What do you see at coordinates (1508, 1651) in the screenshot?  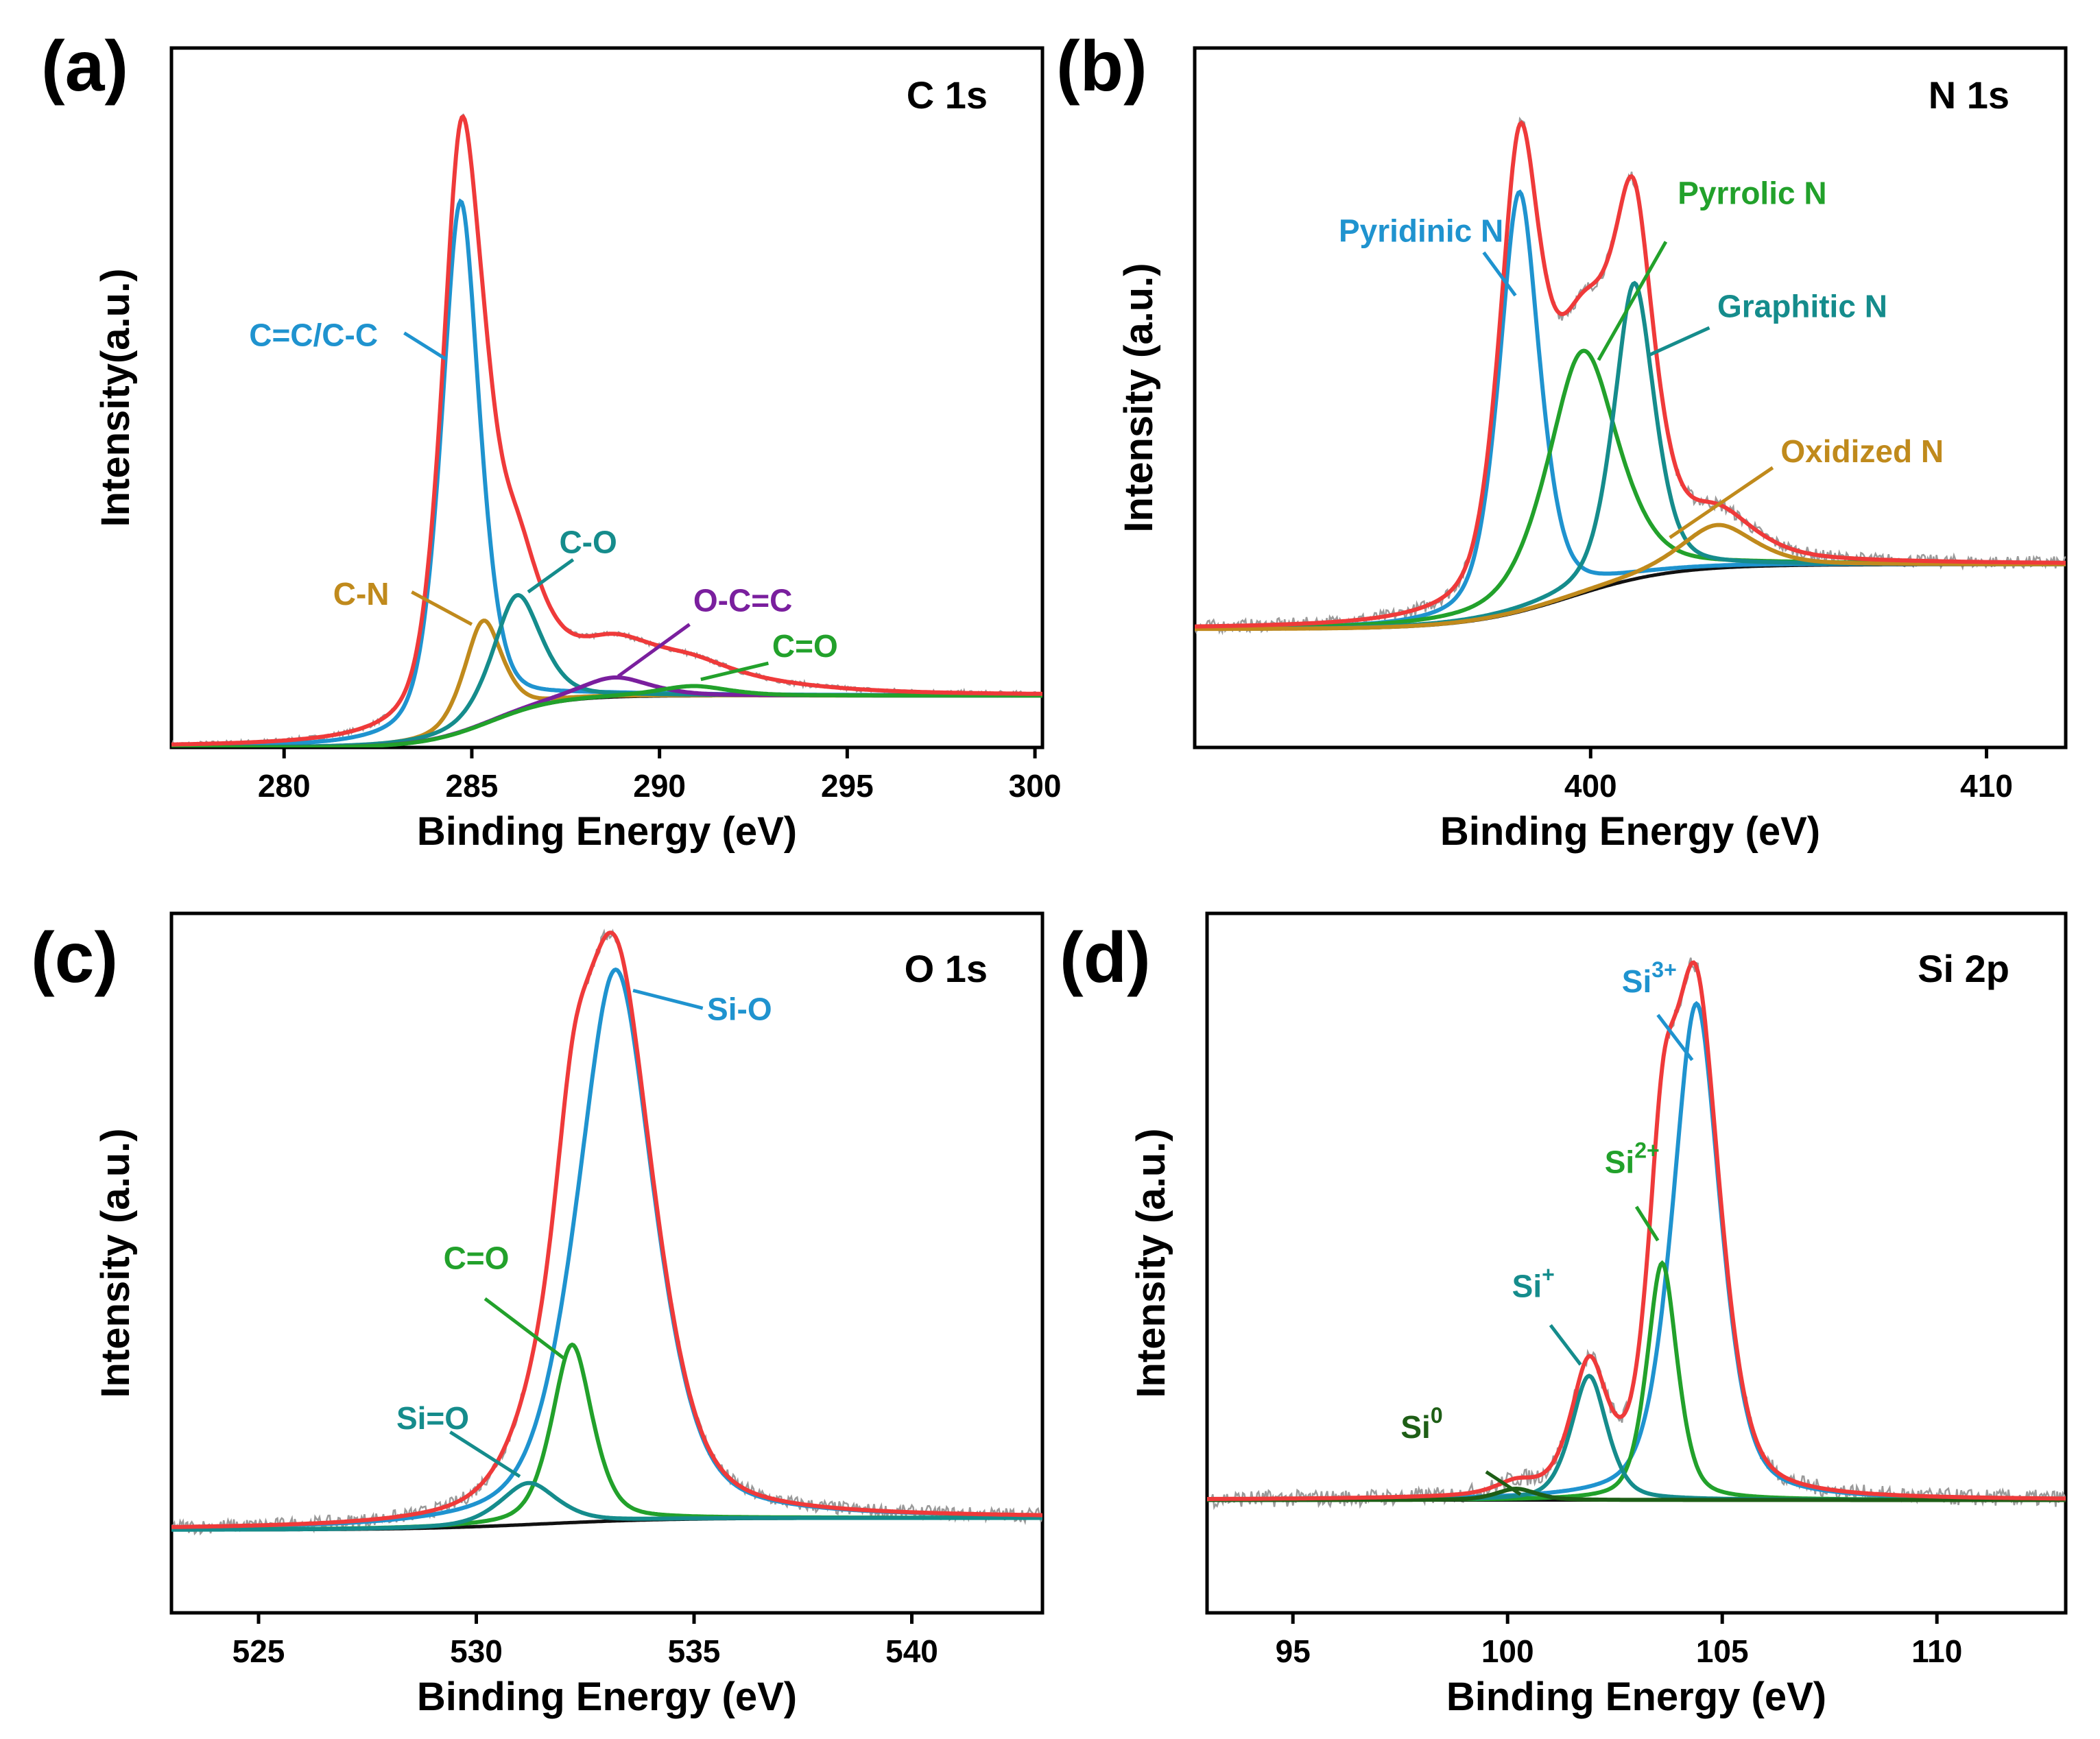 I see `x-tick-label: 100` at bounding box center [1508, 1651].